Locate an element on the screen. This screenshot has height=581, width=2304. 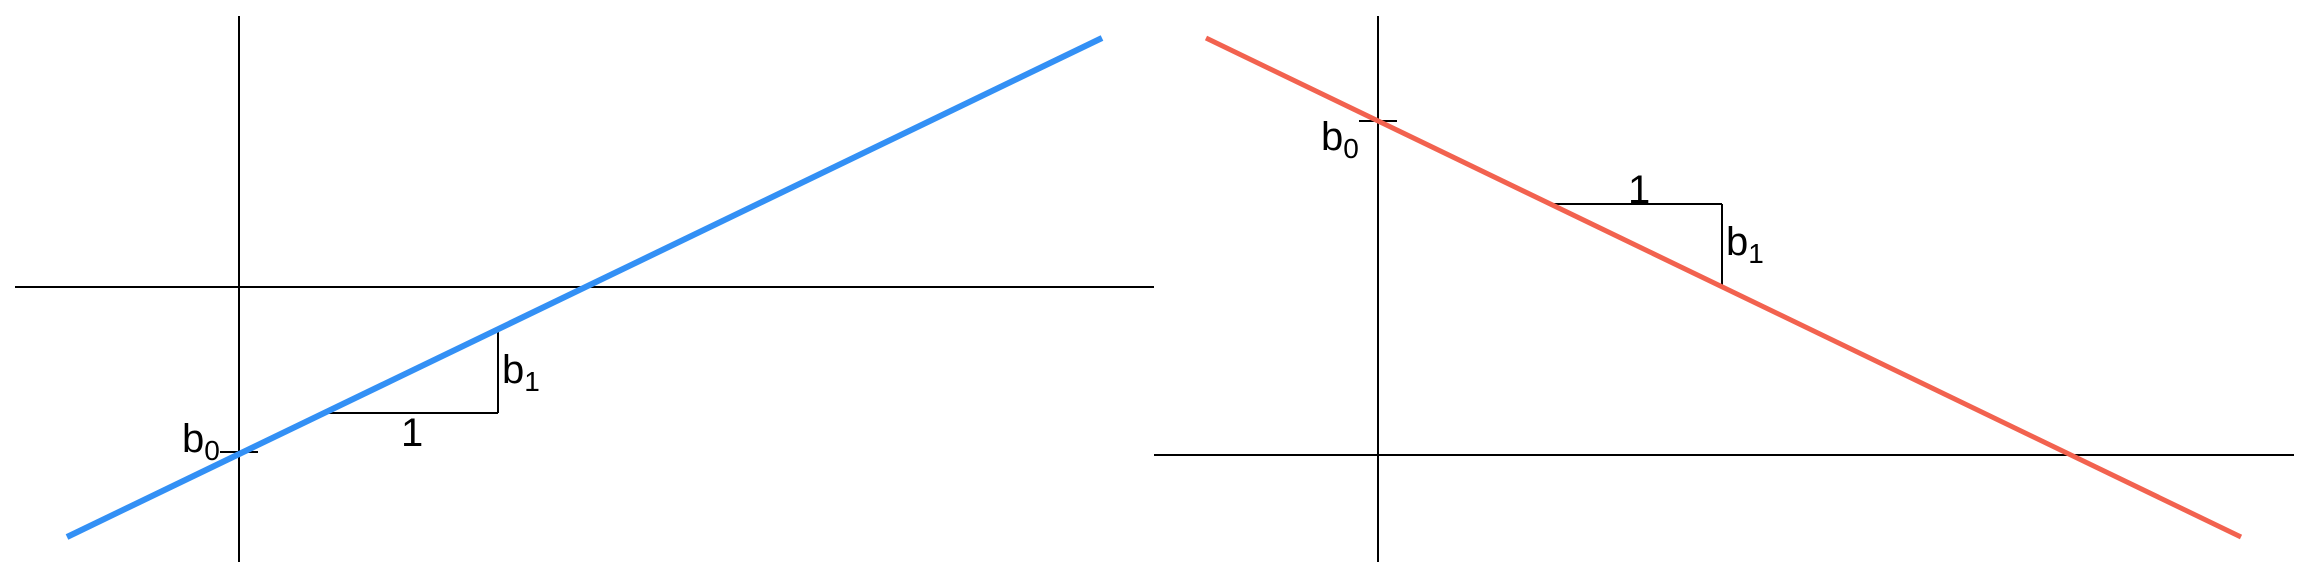
left-slope-label: b1 is located at coordinates (521, 372).